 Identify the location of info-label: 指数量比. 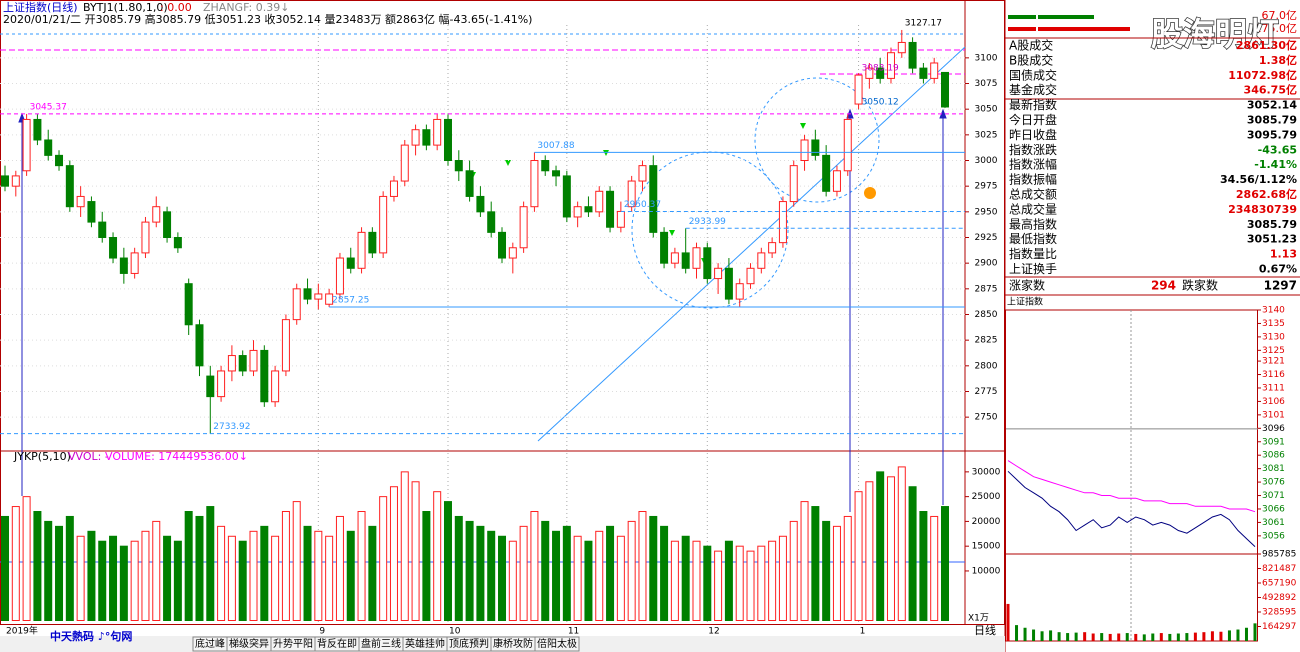
(1033, 253).